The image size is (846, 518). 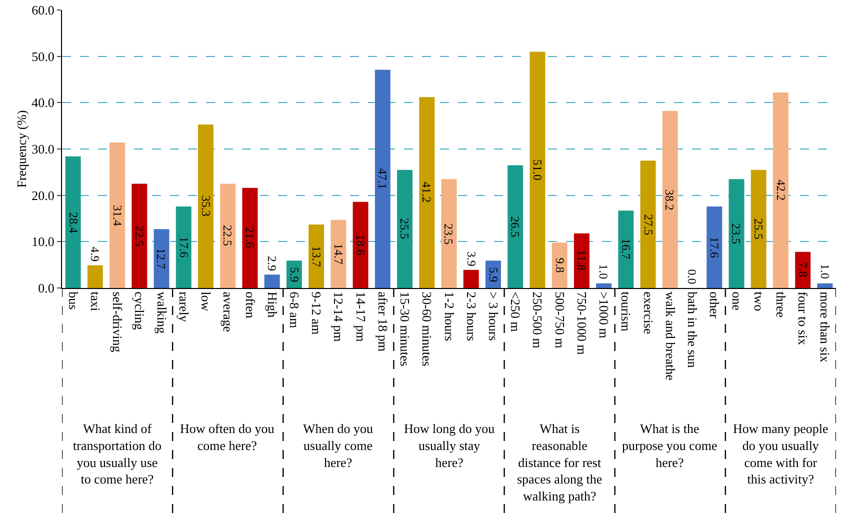 What do you see at coordinates (648, 313) in the screenshot?
I see `x-tick-label: exercise` at bounding box center [648, 313].